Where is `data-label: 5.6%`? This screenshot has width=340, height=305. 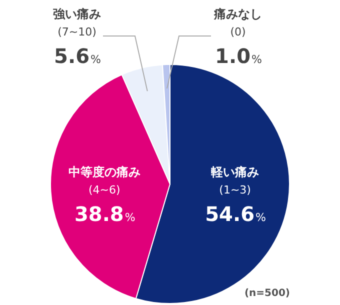
data-label: 5.6% is located at coordinates (77, 56).